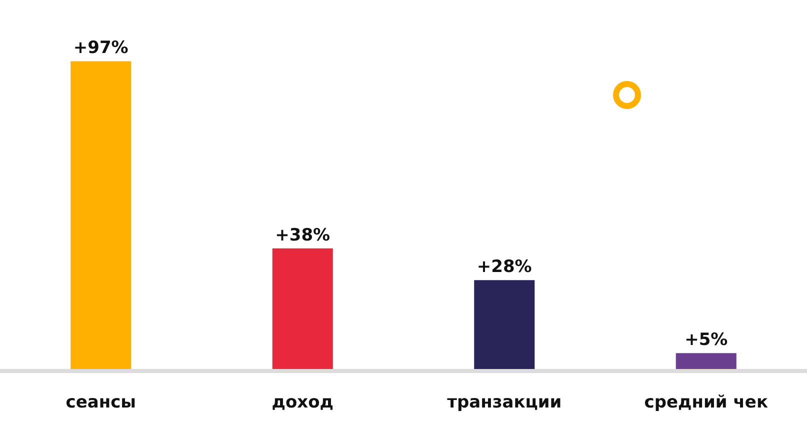 The height and width of the screenshot is (424, 807). I want to click on data-label: +28%, so click(504, 267).